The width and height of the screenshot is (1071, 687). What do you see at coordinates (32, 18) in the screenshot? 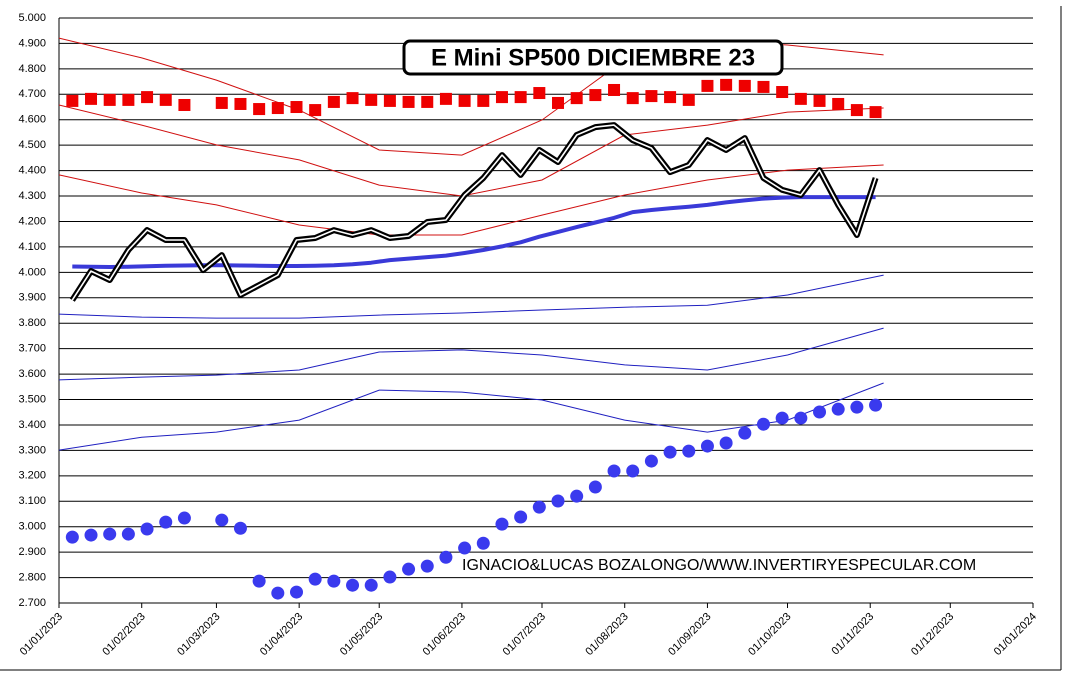
I see `y-tick-label: 5.000` at bounding box center [32, 18].